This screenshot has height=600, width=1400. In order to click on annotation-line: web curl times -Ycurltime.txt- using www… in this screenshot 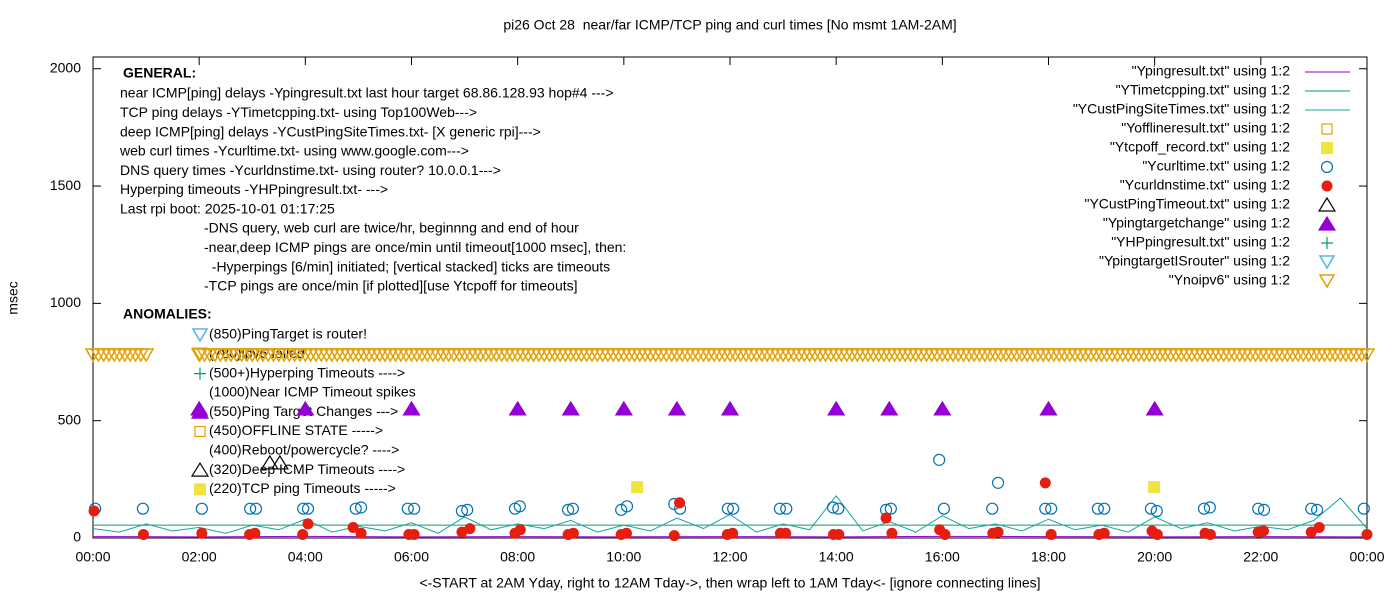, I will do `click(294, 151)`.